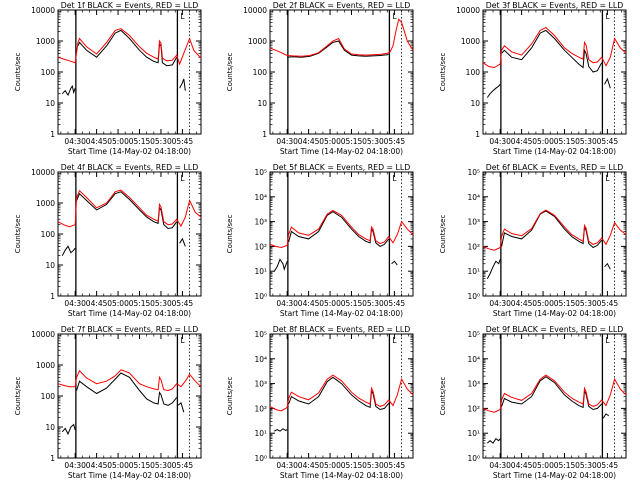 Image resolution: width=640 pixels, height=480 pixels. What do you see at coordinates (342, 167) in the screenshot?
I see `chart-title: Det 5f BLACK = Events, RED = LLD` at bounding box center [342, 167].